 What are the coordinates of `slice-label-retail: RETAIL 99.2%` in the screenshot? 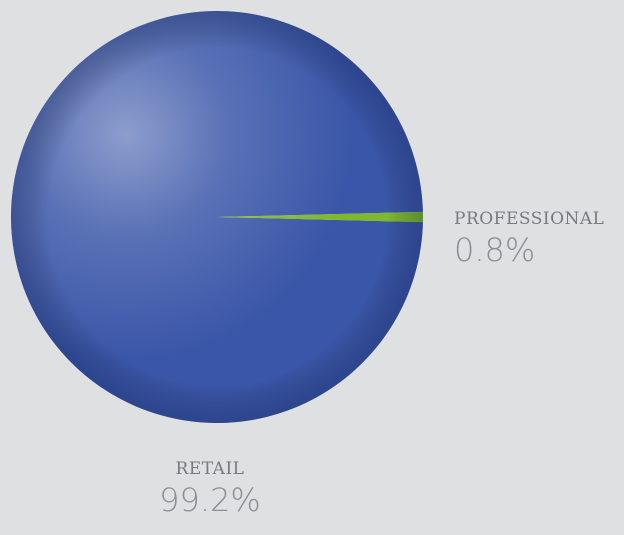 It's located at (210, 489).